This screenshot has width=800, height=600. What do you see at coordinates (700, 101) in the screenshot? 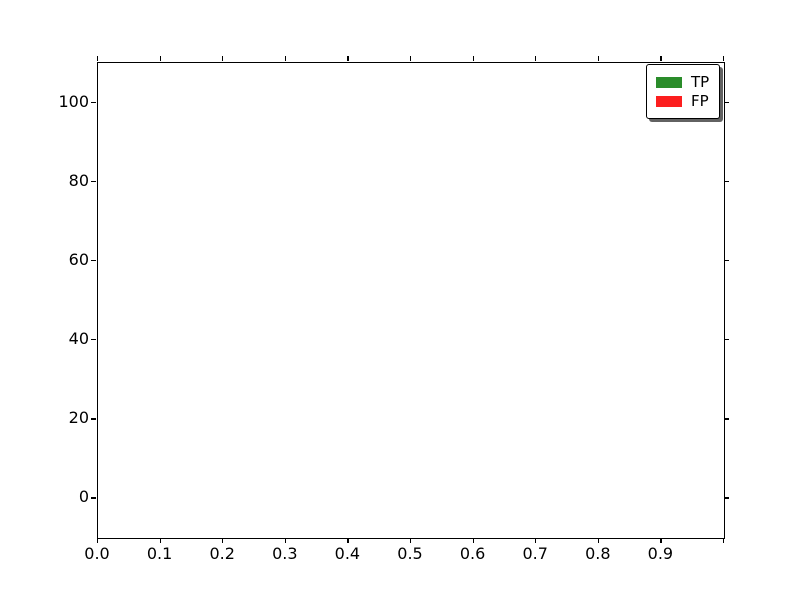
I see `legend-label: FP` at bounding box center [700, 101].